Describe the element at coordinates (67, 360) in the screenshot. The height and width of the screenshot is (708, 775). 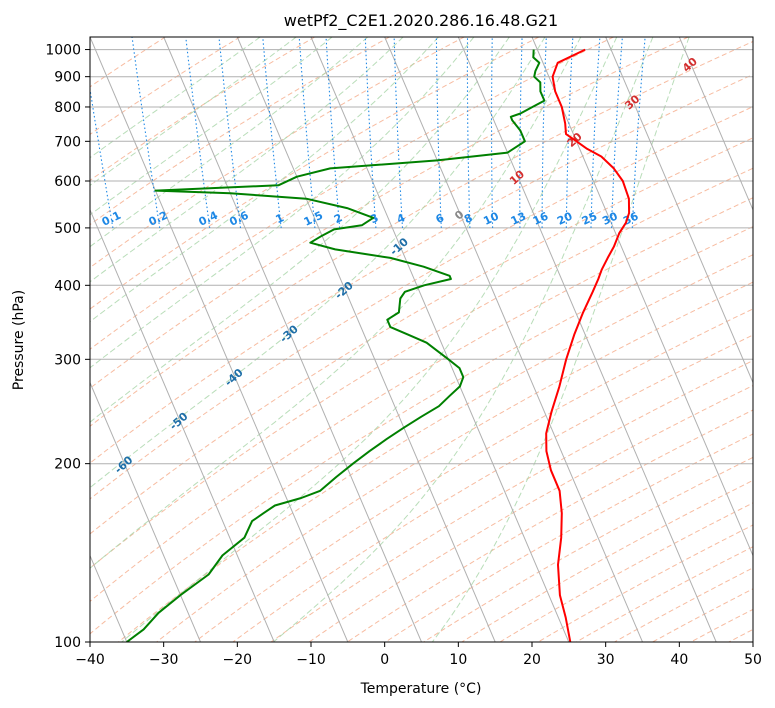
I see `y-tick-label: 300` at that location.